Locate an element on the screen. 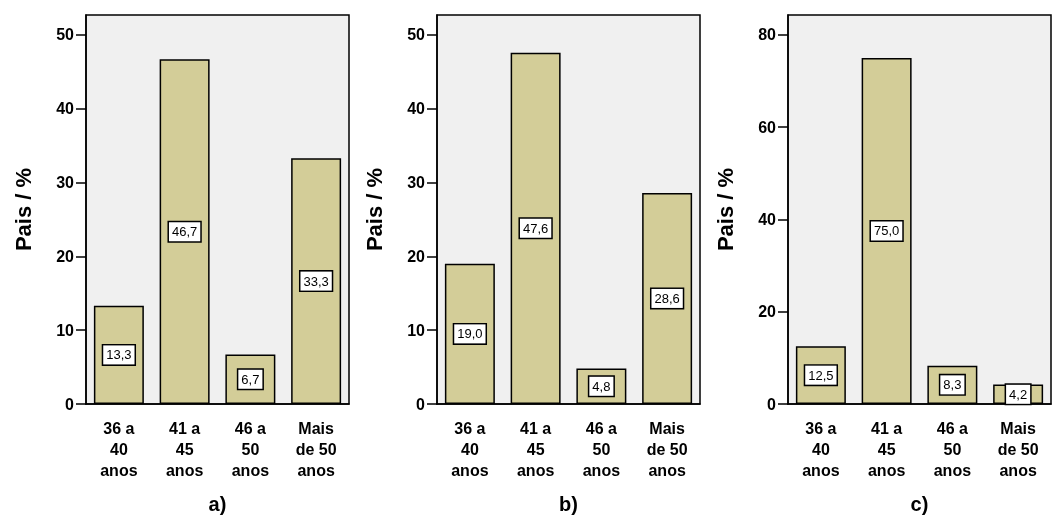 Image resolution: width=1053 pixels, height=523 pixels. x-axis-title: c) is located at coordinates (919, 504).